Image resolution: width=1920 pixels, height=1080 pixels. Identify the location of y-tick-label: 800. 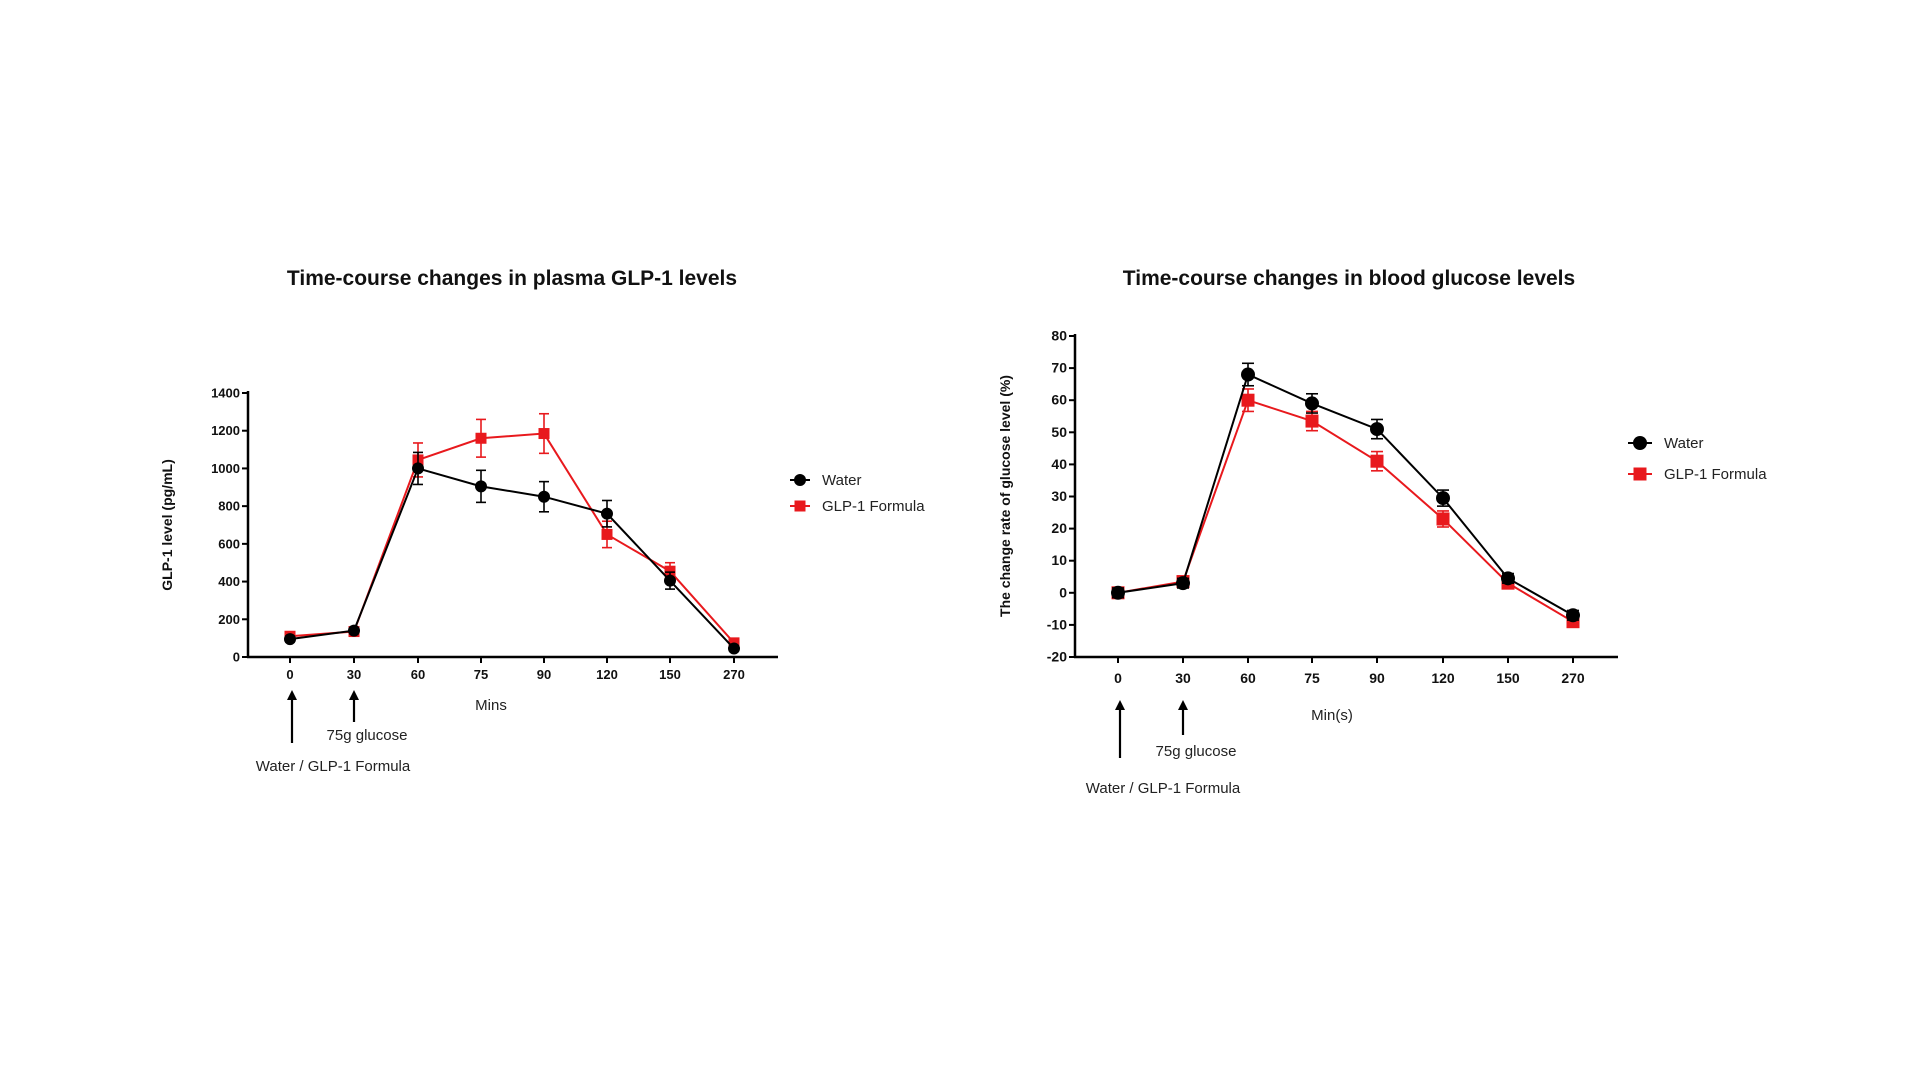
(229, 506).